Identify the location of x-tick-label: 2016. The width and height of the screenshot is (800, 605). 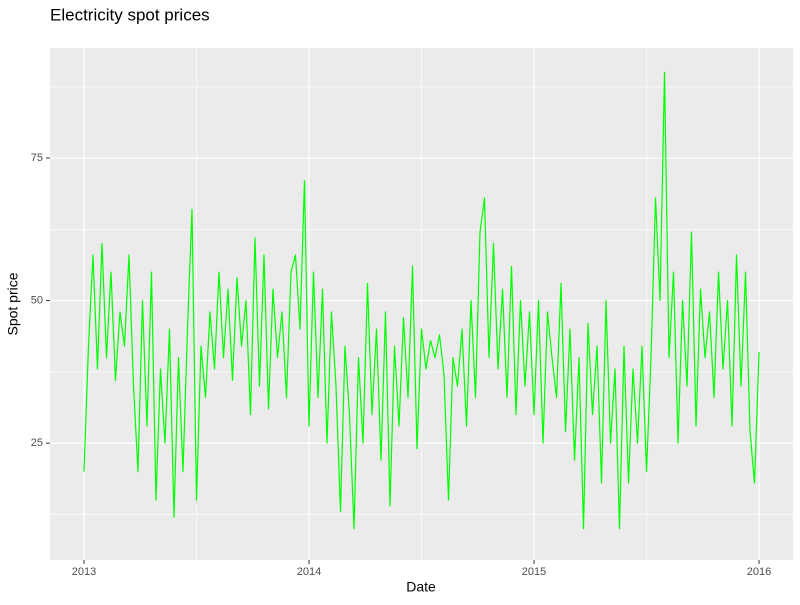
(759, 572).